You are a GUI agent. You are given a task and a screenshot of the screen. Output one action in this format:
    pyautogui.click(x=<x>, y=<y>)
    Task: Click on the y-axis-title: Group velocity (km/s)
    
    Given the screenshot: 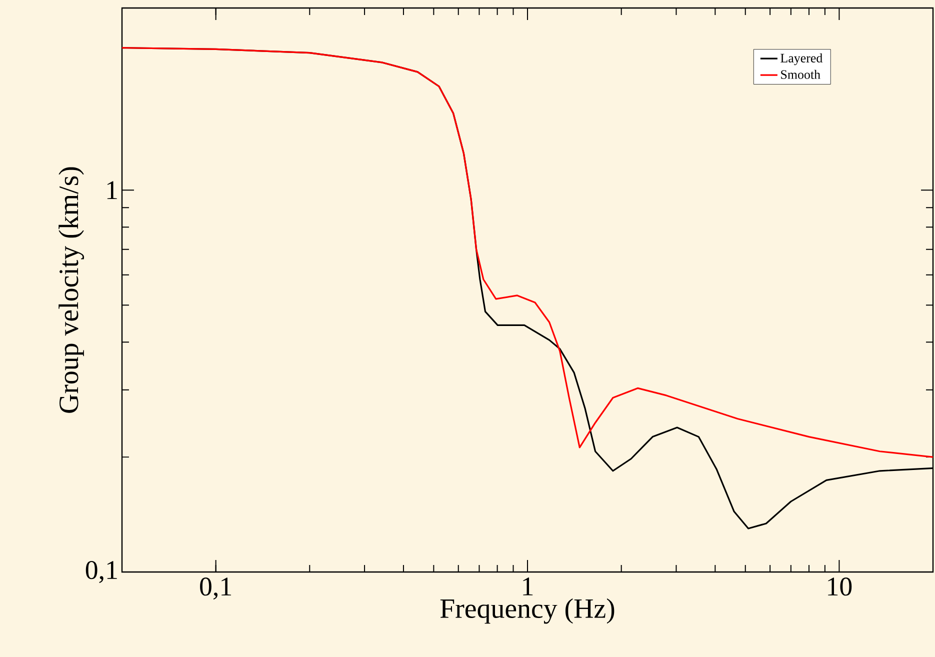 What is the action you would take?
    pyautogui.click(x=71, y=290)
    